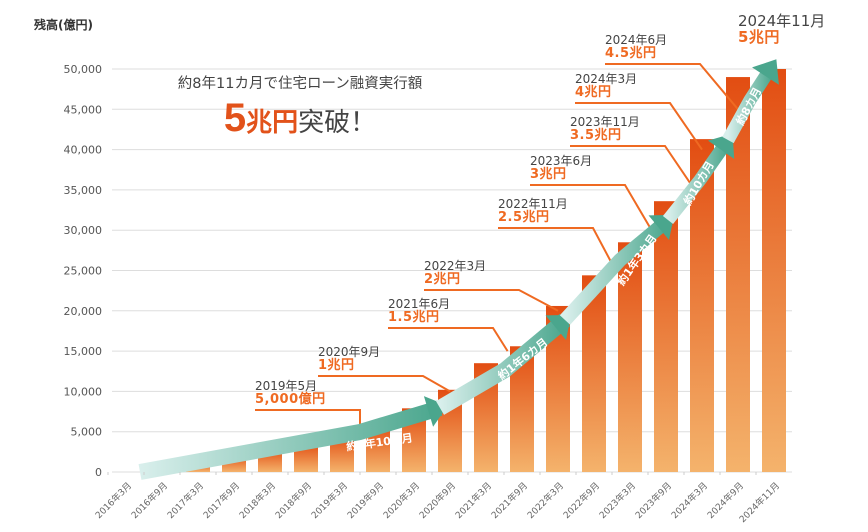  What do you see at coordinates (524, 217) in the screenshot?
I see `milestone-value: 2.5兆円` at bounding box center [524, 217].